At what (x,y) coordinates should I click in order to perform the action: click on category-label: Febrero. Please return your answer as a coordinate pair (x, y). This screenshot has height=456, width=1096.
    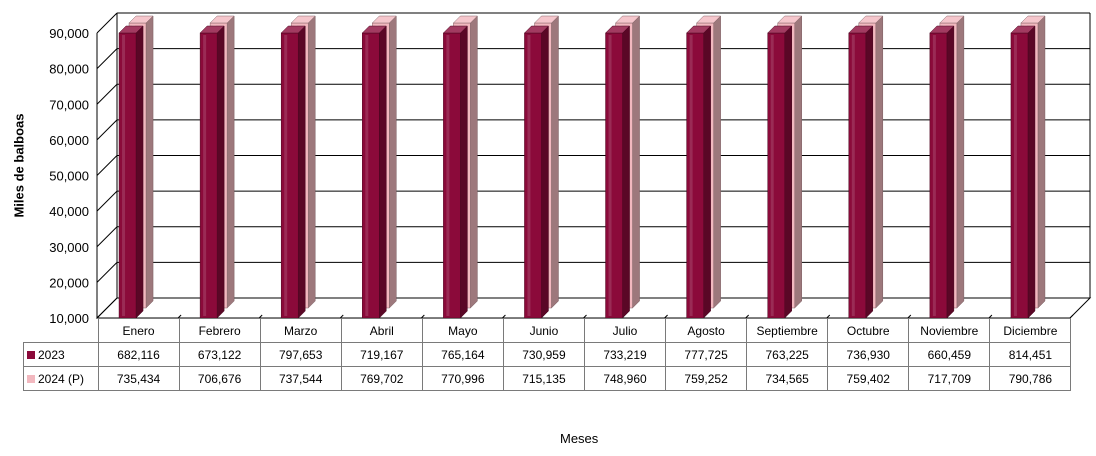
    Looking at the image, I should click on (219, 330).